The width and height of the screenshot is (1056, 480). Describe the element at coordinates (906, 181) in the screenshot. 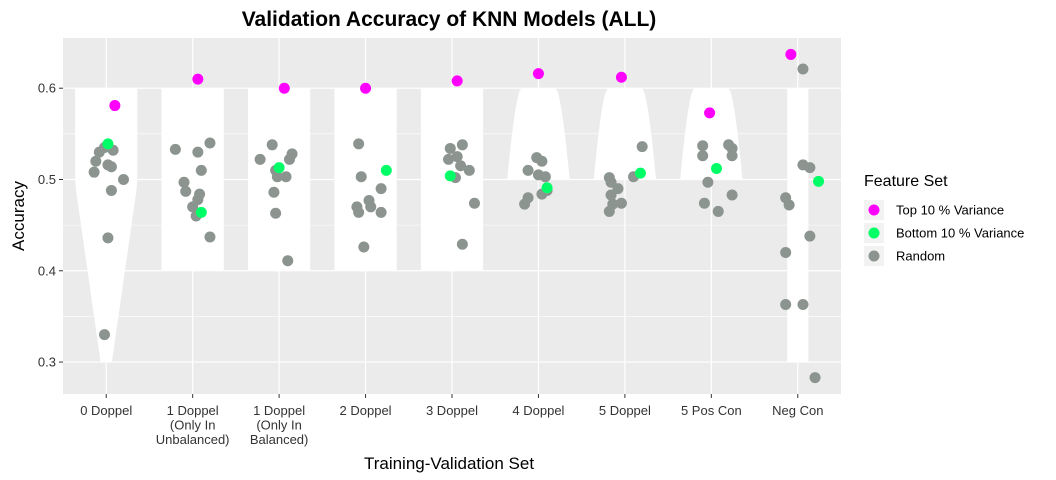

I see `legend-title: Feature Set` at that location.